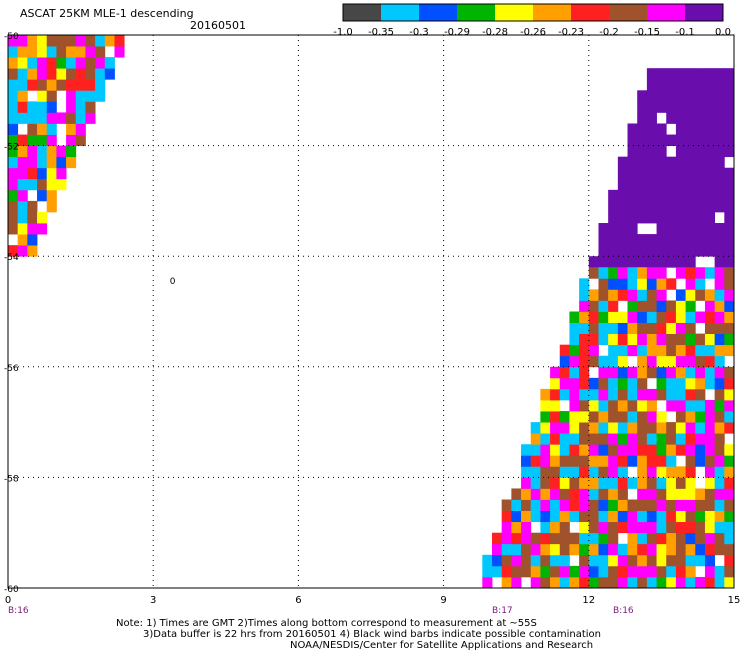 This screenshot has height=650, width=740. What do you see at coordinates (321, 611) in the screenshot?
I see `time-markers: B:16 B:17 B:16` at bounding box center [321, 611].